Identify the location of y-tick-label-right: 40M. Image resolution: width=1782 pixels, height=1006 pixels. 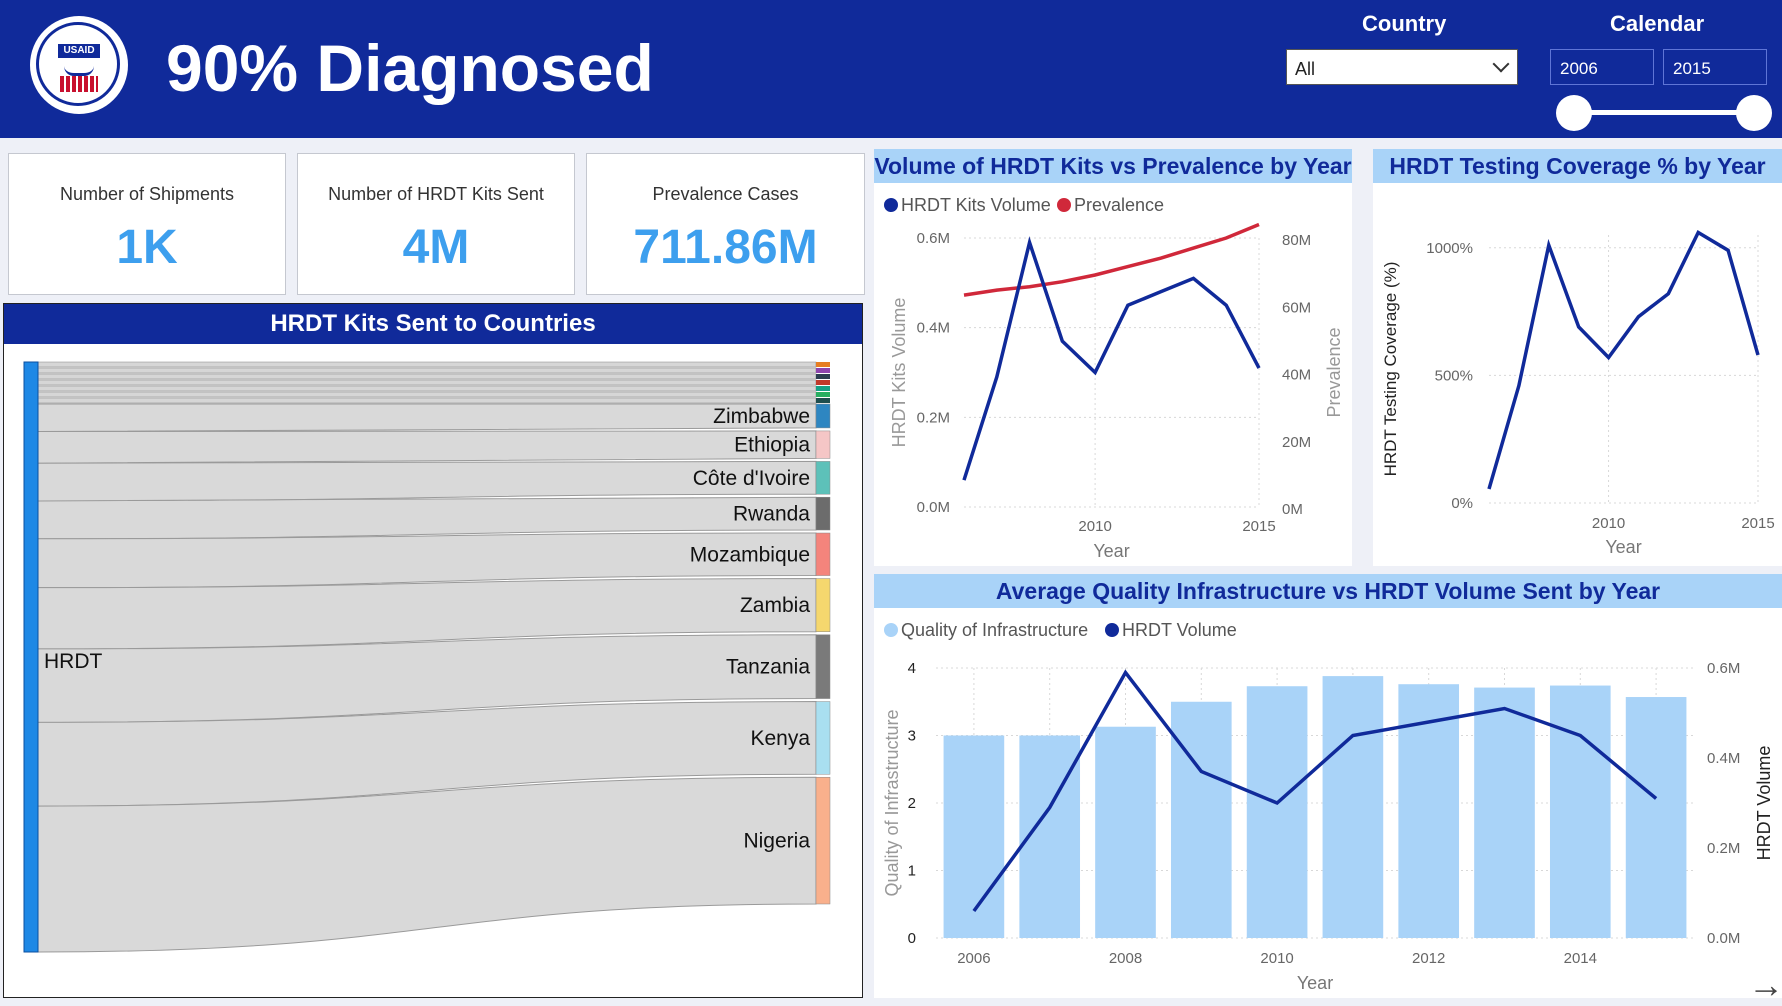
(1296, 375).